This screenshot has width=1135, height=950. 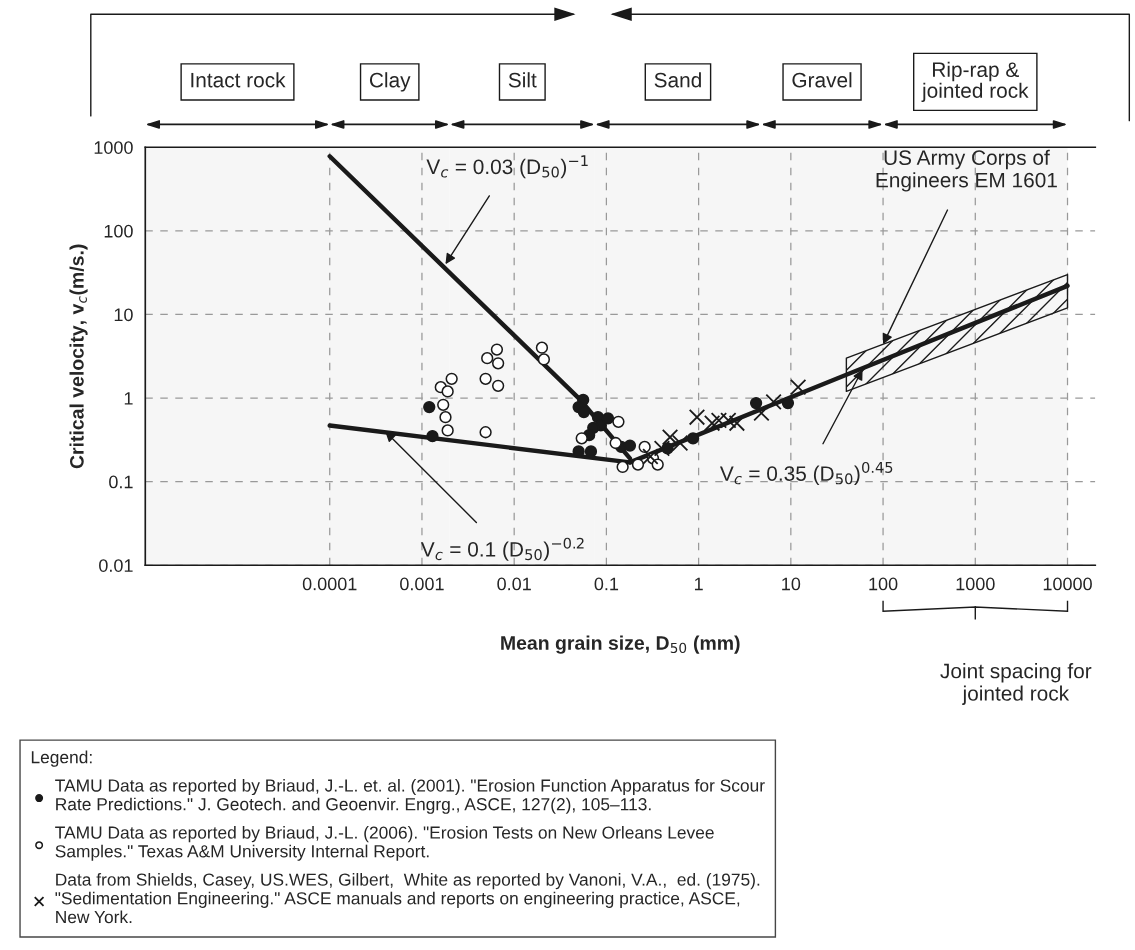 What do you see at coordinates (422, 584) in the screenshot?
I see `x-tick-label: 0.001` at bounding box center [422, 584].